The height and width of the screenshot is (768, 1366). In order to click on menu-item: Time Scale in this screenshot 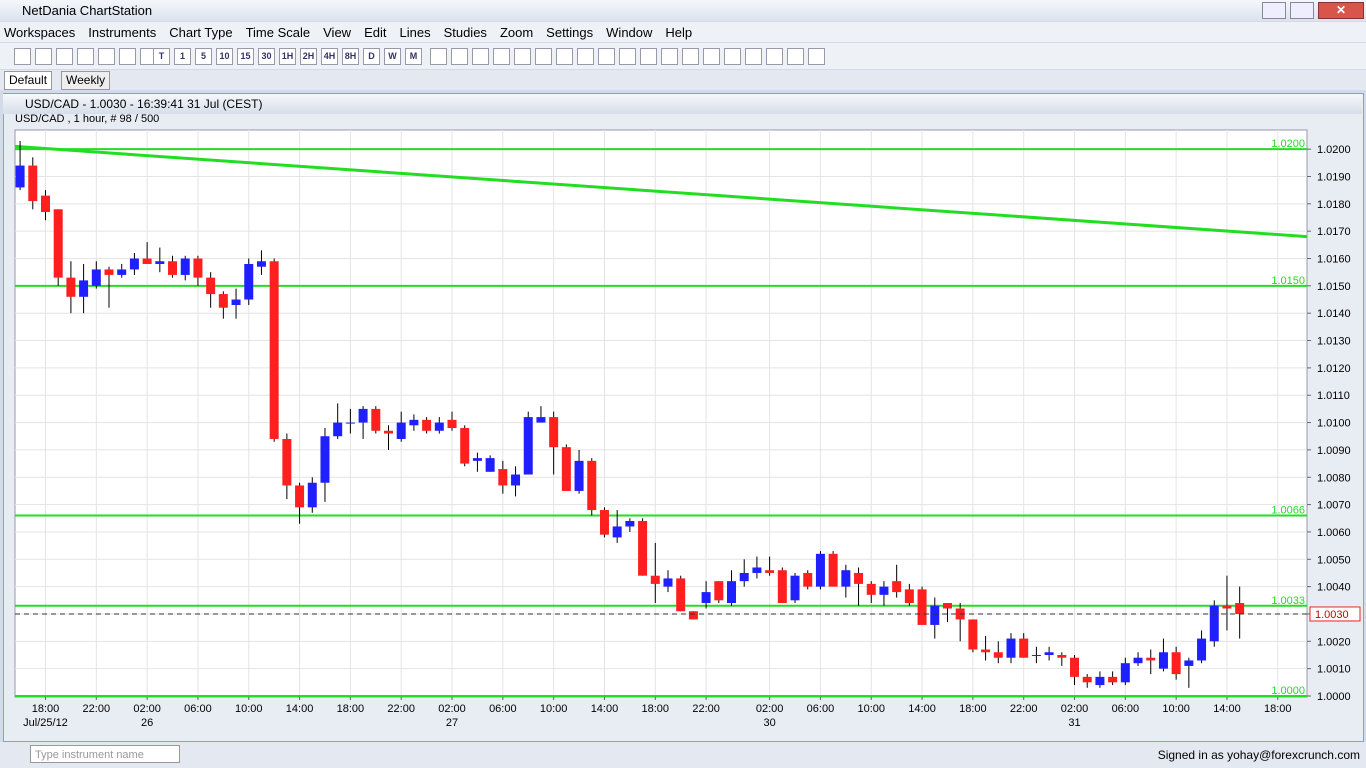, I will do `click(278, 32)`.